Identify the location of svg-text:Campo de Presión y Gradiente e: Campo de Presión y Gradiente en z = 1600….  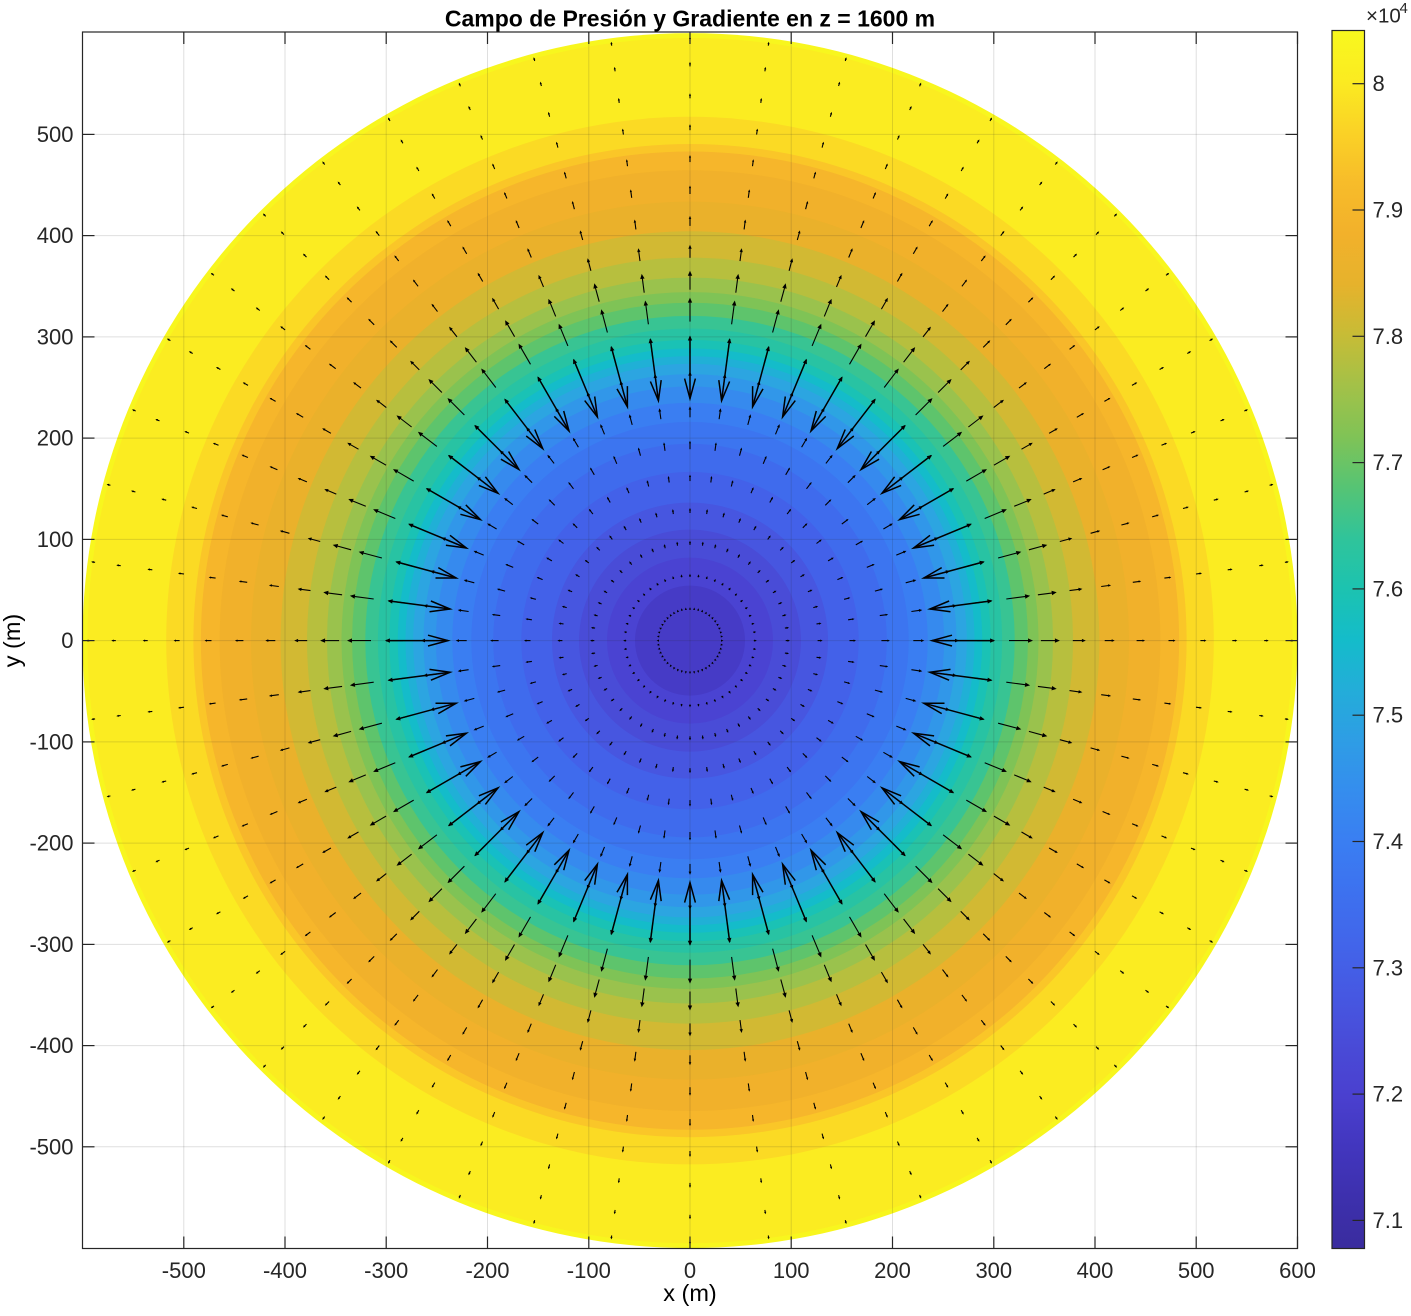
(690, 19).